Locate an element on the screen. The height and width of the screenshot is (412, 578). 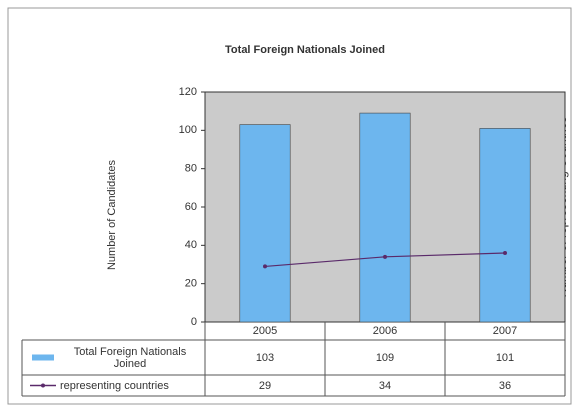
y-tick-label: 80 is located at coordinates (191, 169).